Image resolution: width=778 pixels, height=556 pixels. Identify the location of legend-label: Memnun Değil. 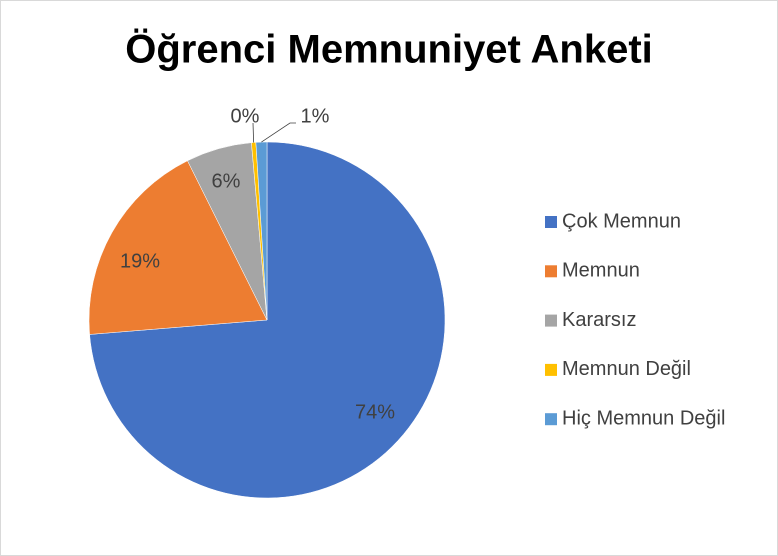
(626, 369).